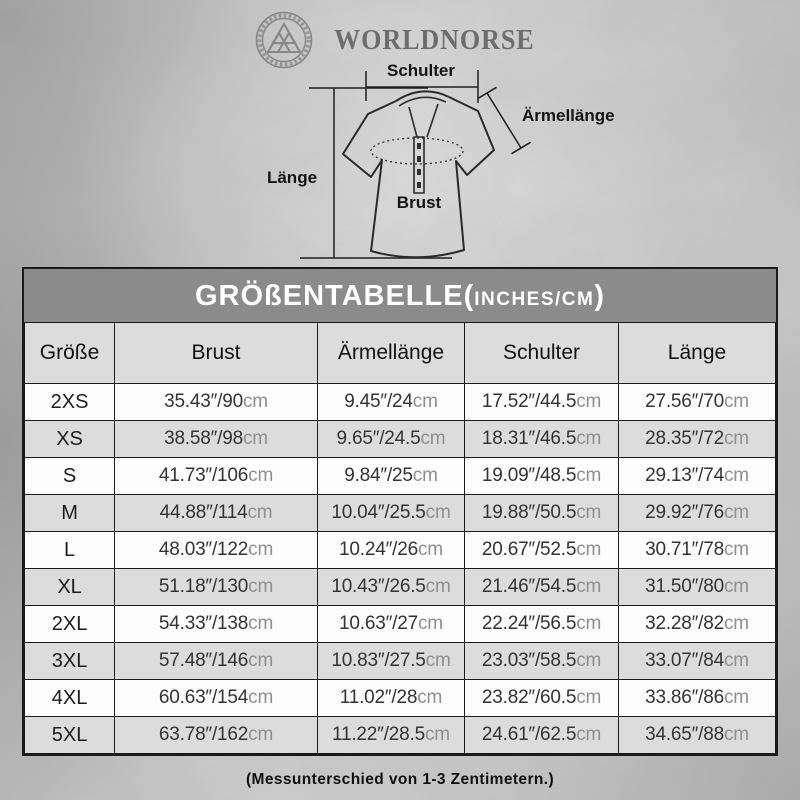  I want to click on cell-shoulder: 17.52″/44.5cm, so click(542, 402).